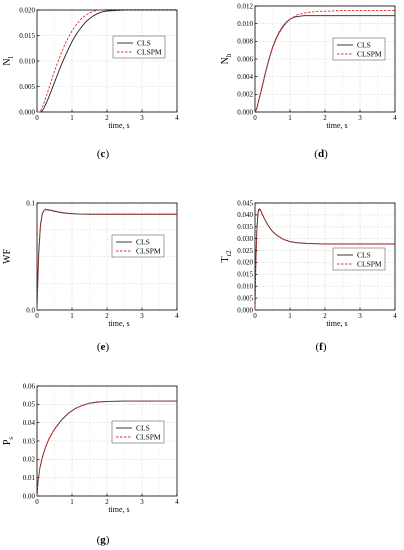 The image size is (404, 550). I want to click on caption-letter: f, so click(321, 347).